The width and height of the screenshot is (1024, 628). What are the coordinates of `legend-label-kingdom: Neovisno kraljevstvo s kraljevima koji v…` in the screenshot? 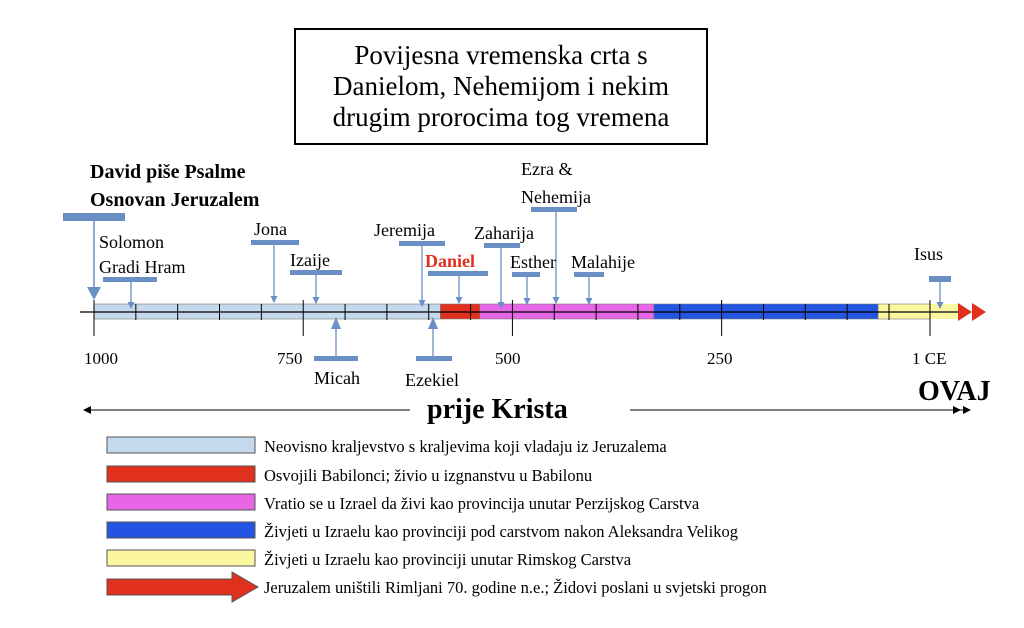 It's located at (465, 446).